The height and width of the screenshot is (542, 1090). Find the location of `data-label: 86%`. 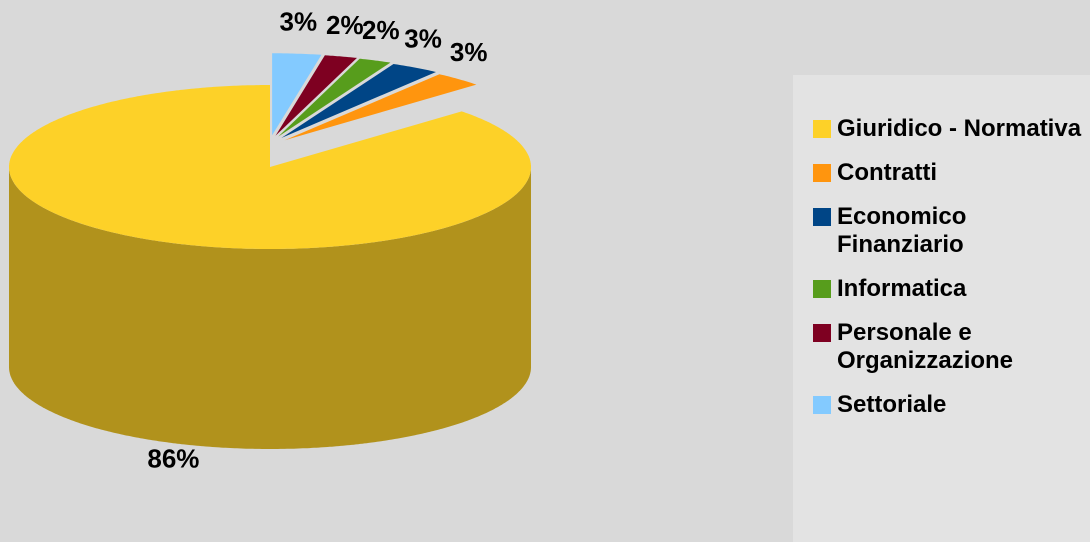

data-label: 86% is located at coordinates (173, 458).